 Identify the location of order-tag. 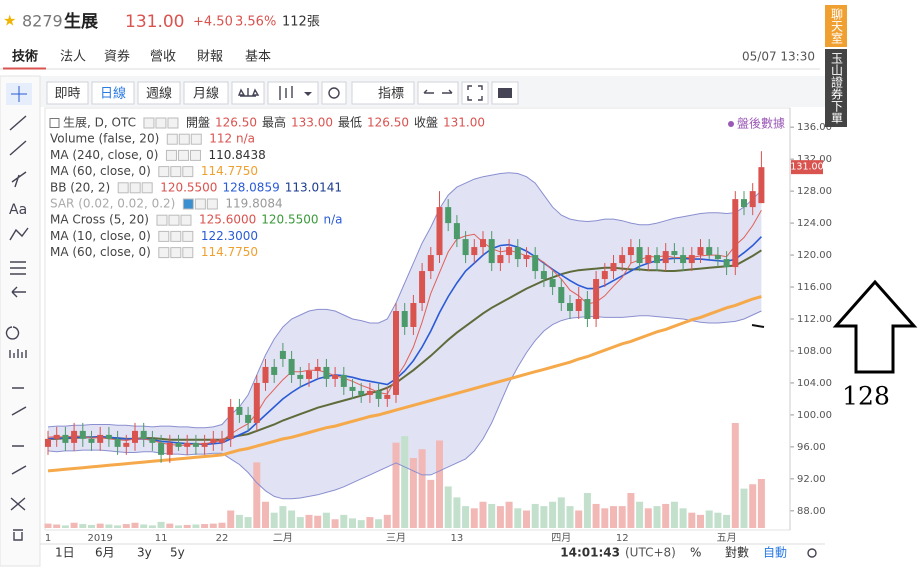
(836, 88).